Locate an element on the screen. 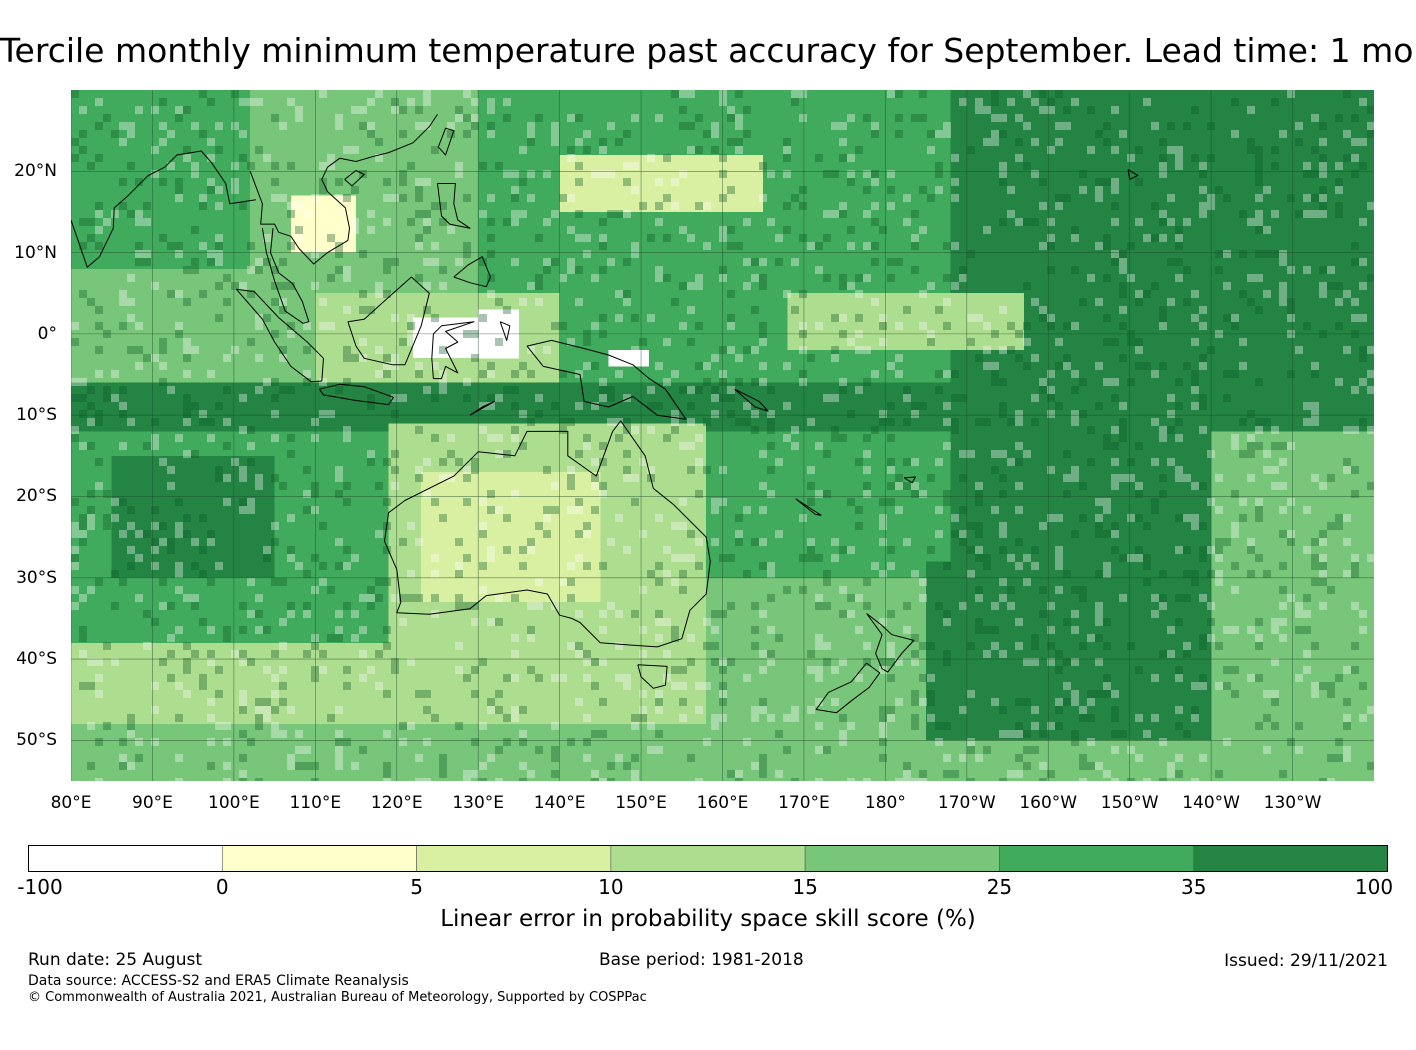 The width and height of the screenshot is (1416, 1050). colorbar-frame is located at coordinates (708, 858).